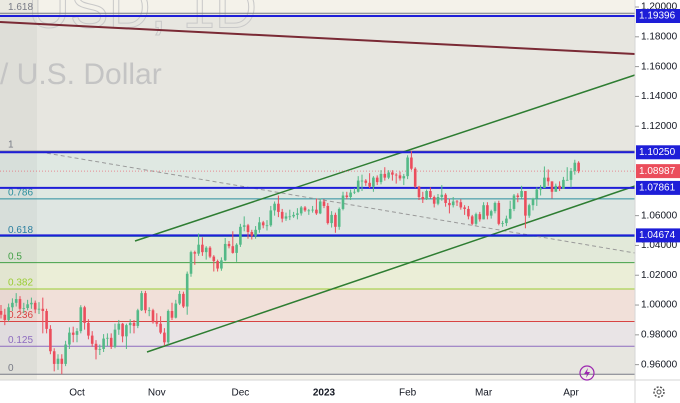  Describe the element at coordinates (340, 391) in the screenshot. I see `time-axis` at that location.